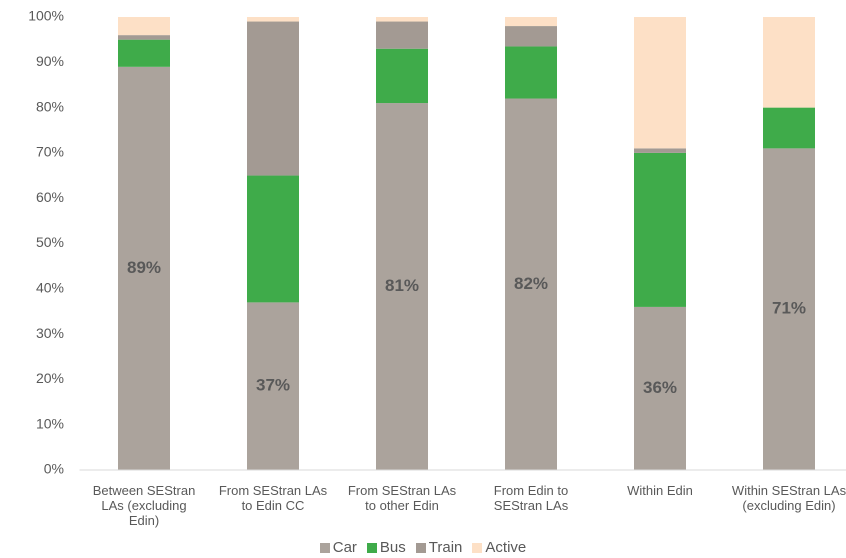 The image size is (846, 558). I want to click on y-tick-label: 40%, so click(50, 288).